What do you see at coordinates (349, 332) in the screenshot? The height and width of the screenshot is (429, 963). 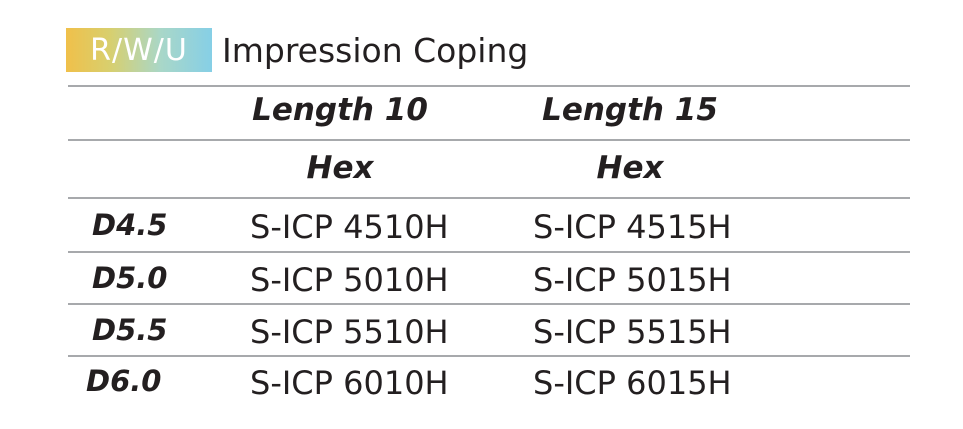 I see `table-cell: S-ICP 5510H` at bounding box center [349, 332].